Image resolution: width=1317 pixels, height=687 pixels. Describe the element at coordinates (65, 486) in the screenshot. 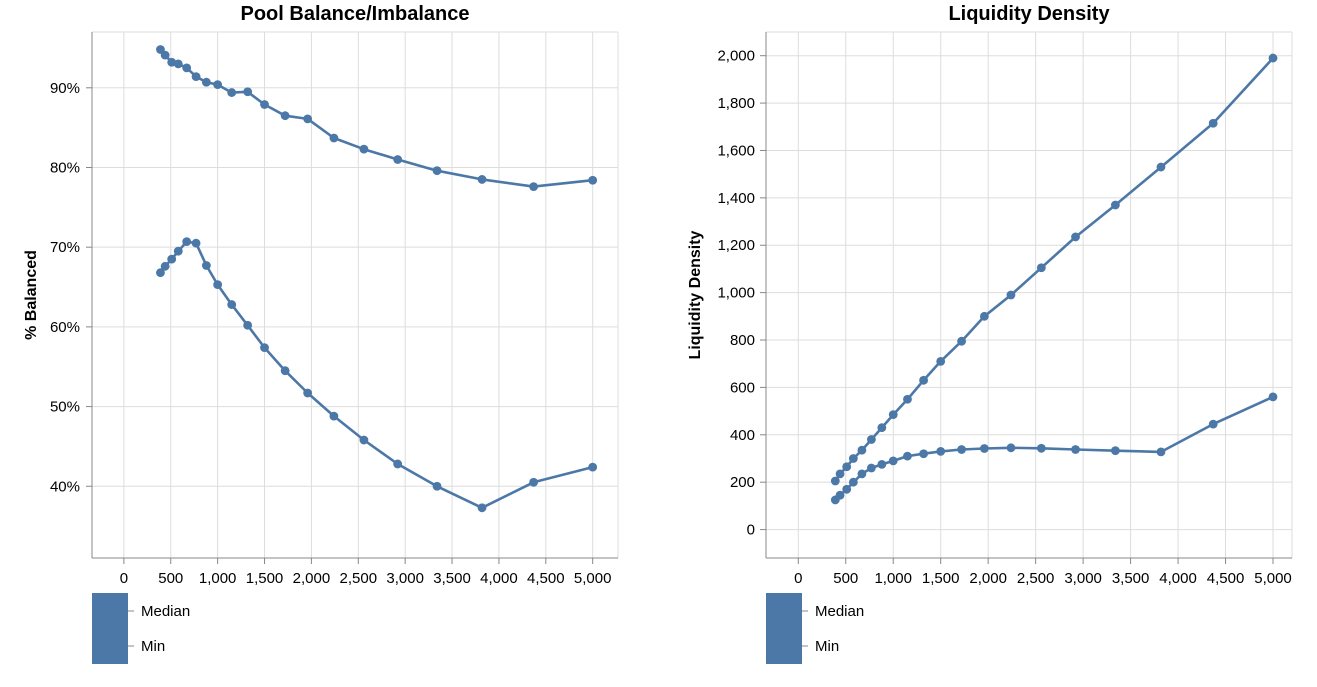

I see `y-tick-label: 40%` at that location.